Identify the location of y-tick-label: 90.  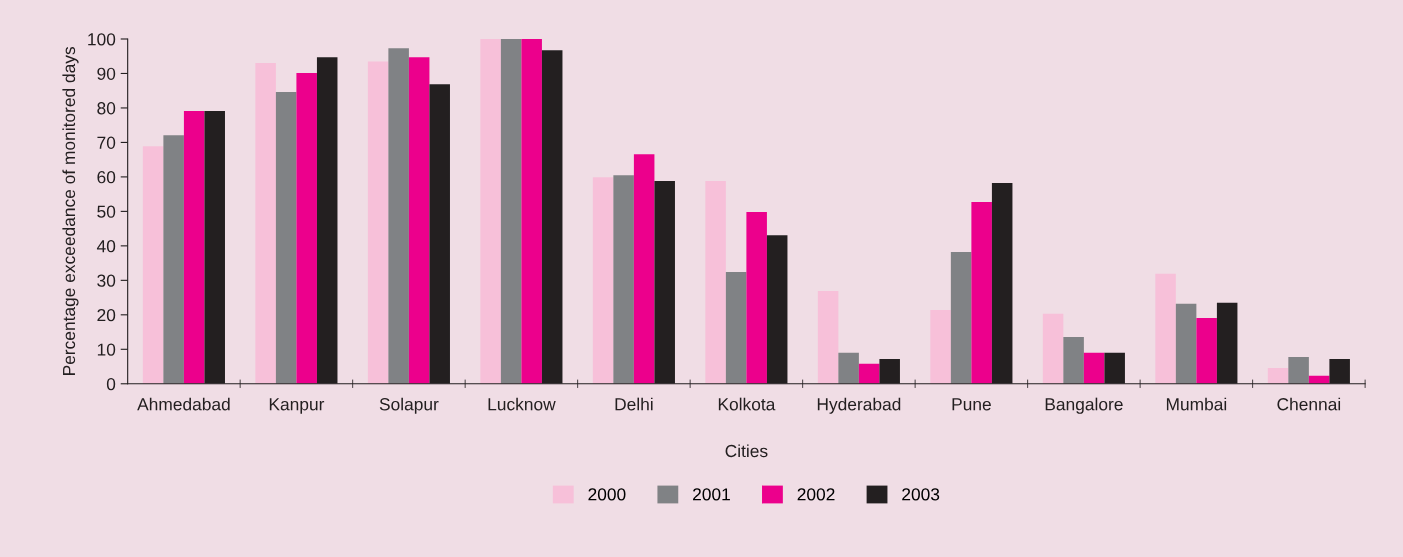
(106, 73).